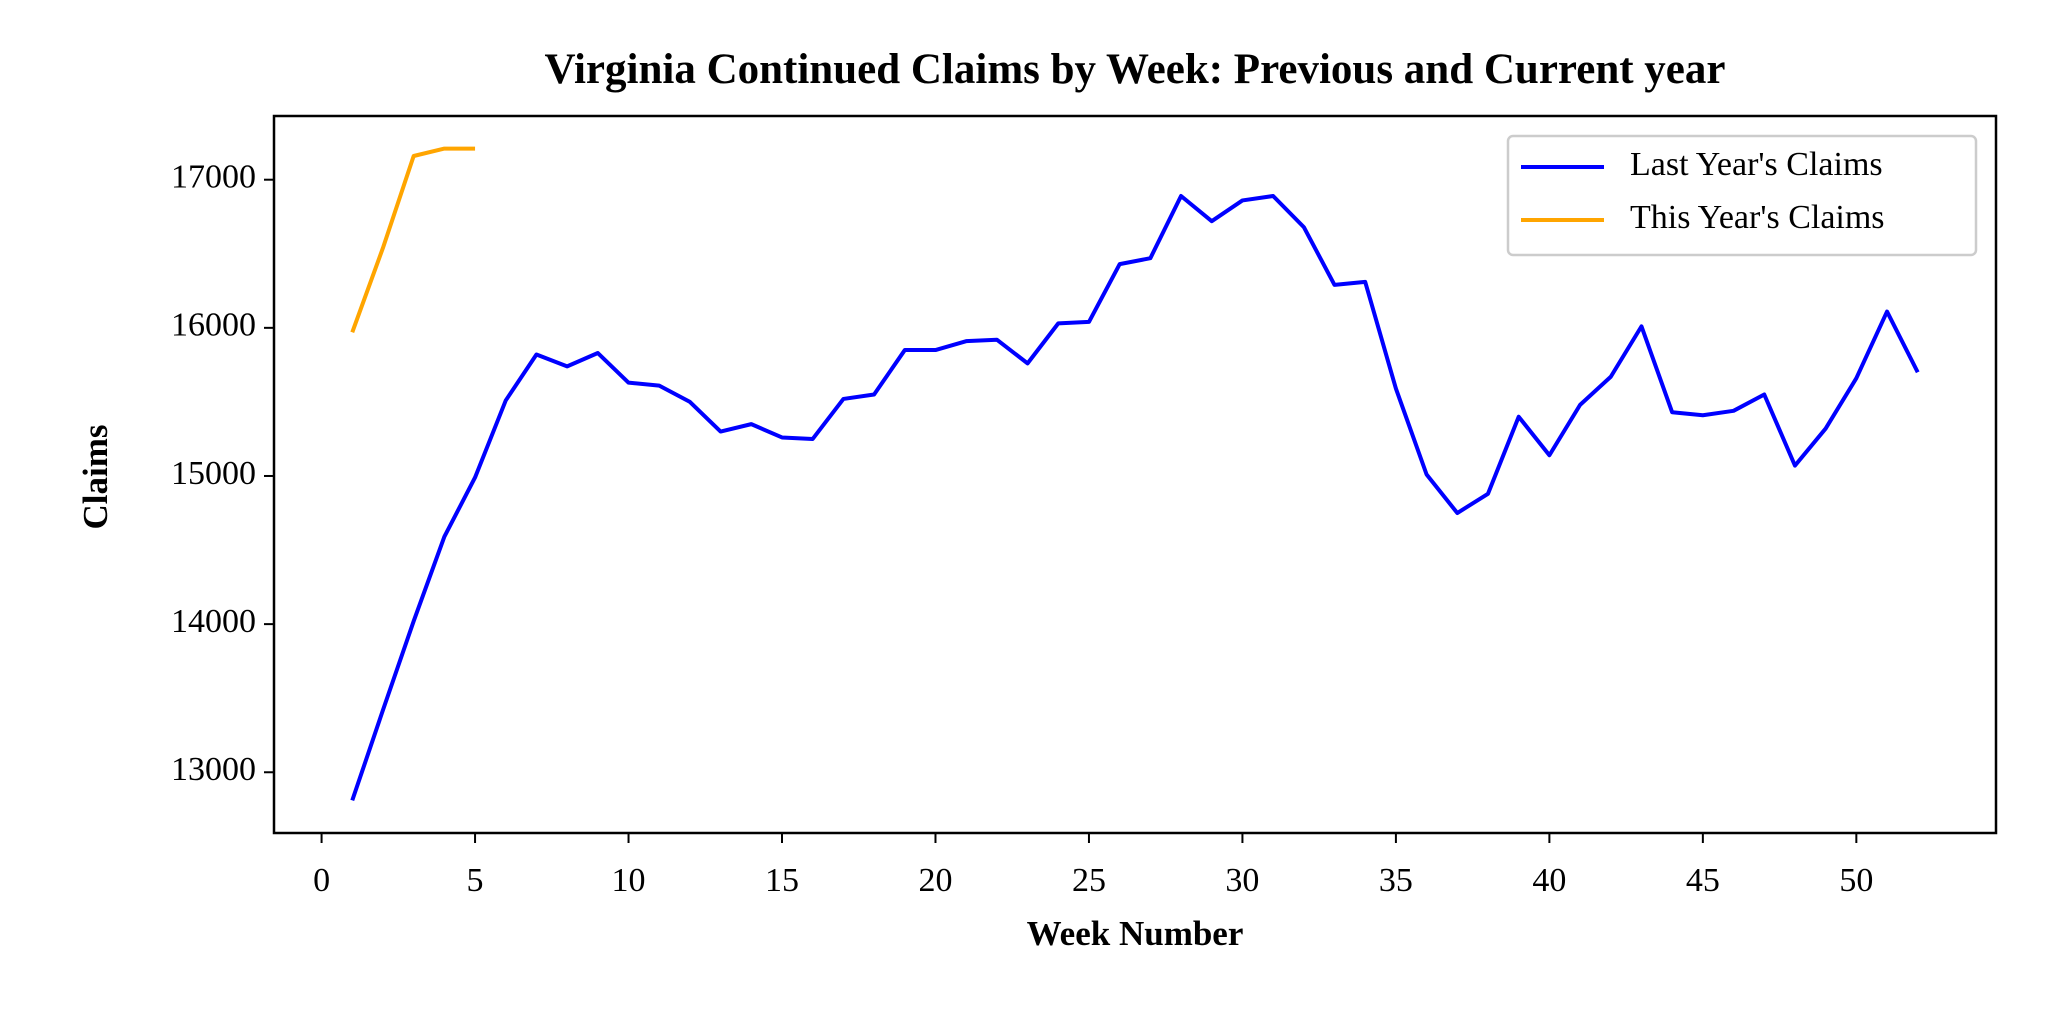 This screenshot has height=1024, width=2048. I want to click on legend-box, so click(1742, 195).